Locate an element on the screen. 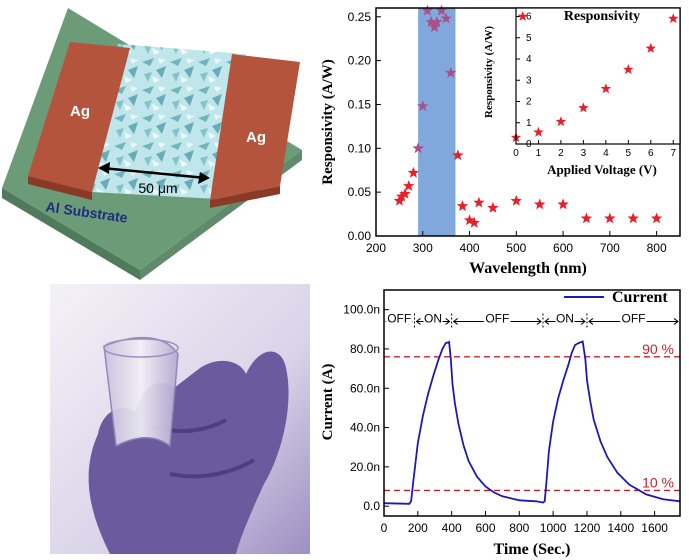 This screenshot has width=689, height=560. film-roll-edge is located at coordinates (141, 348).